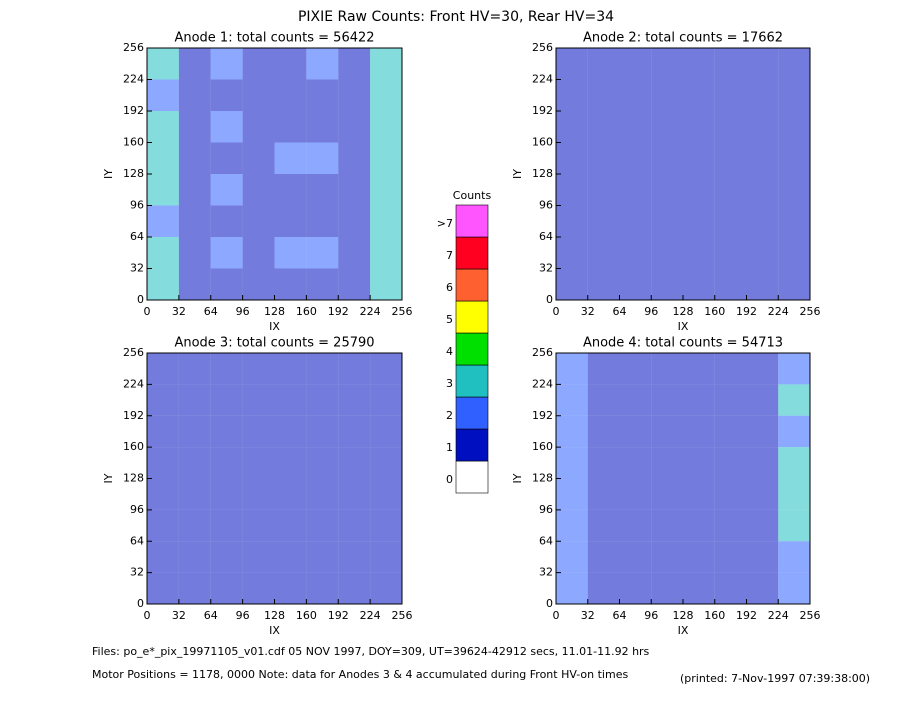  I want to click on x-axis-label: IX, so click(274, 326).